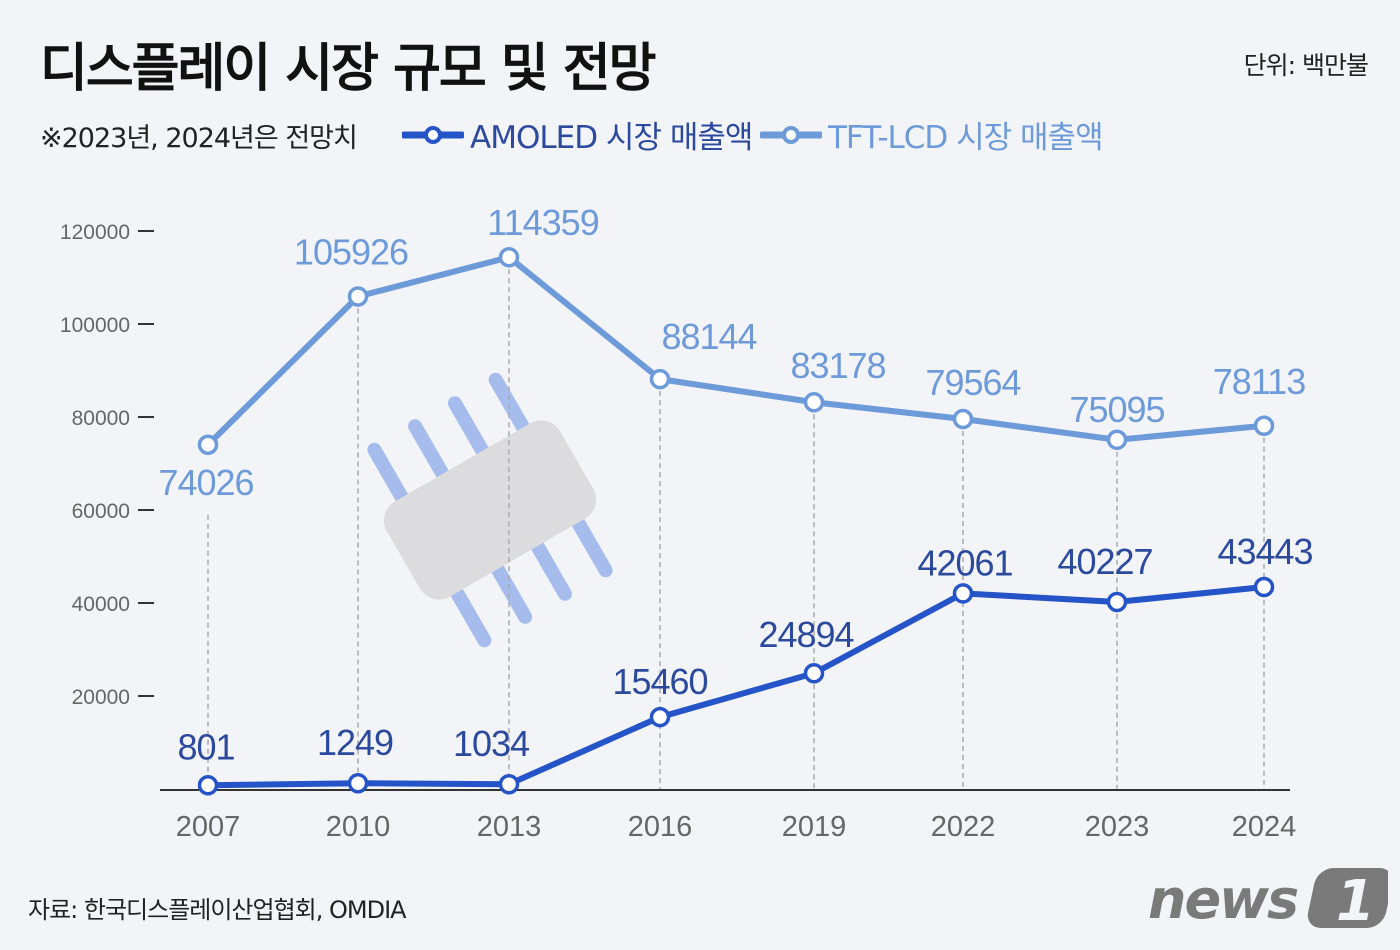 The height and width of the screenshot is (950, 1400). Describe the element at coordinates (355, 742) in the screenshot. I see `amoled-data-label: 1249` at that location.